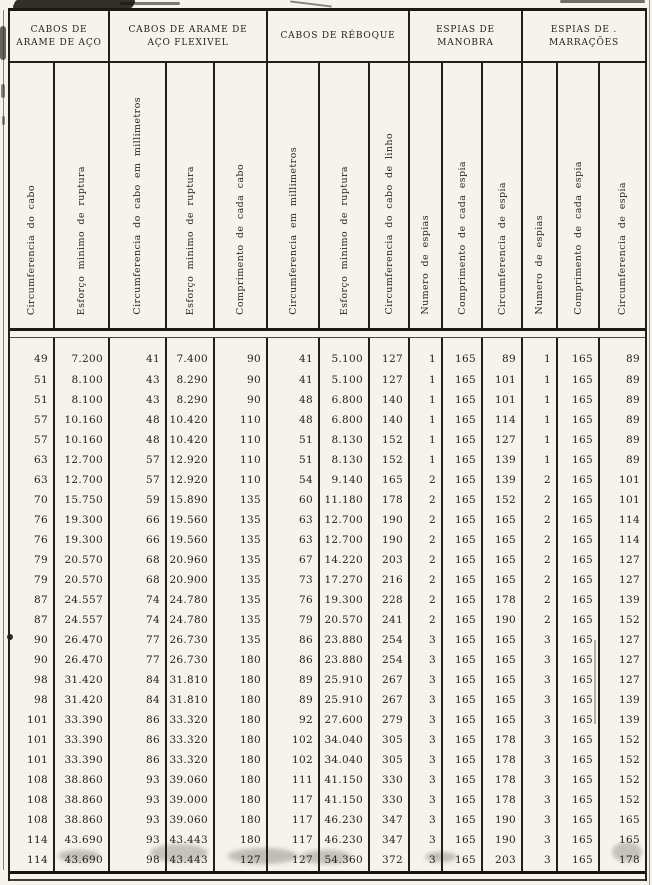 The width and height of the screenshot is (652, 885). Describe the element at coordinates (294, 781) in the screenshot. I see `table-cell: 111` at that location.